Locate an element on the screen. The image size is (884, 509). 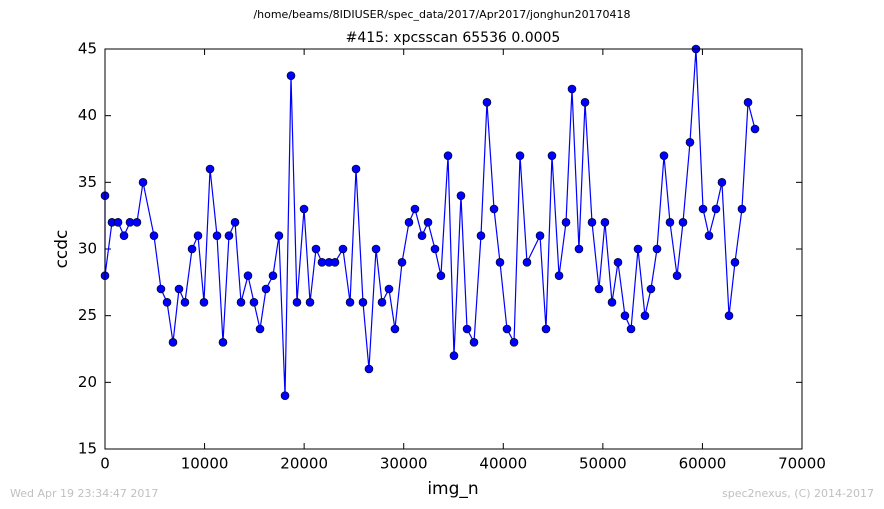
x-tick-label: 20000 is located at coordinates (304, 464).